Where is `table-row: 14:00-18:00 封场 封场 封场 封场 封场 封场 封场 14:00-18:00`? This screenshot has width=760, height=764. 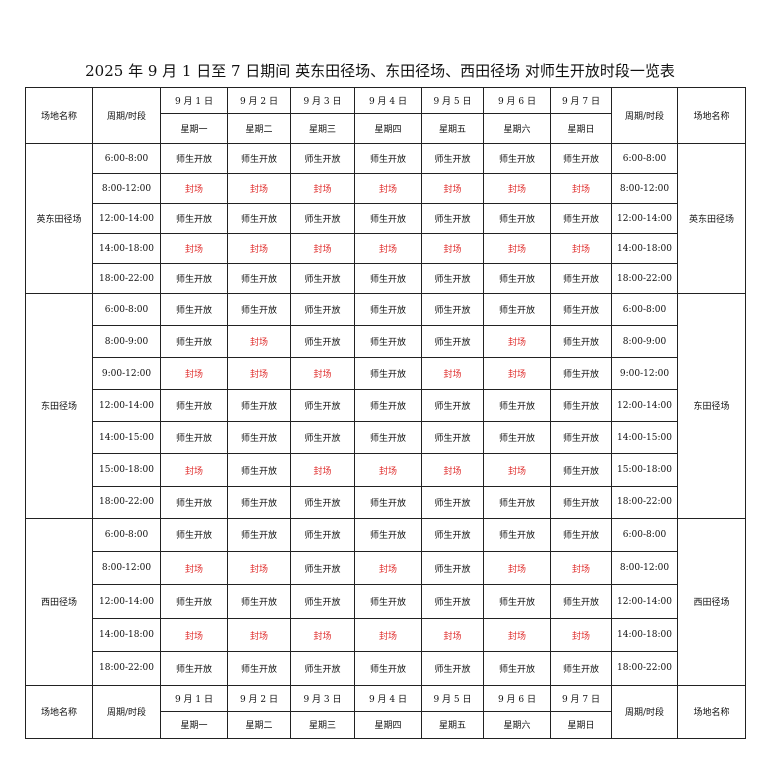 table-row: 14:00-18:00 封场 封场 封场 封场 封场 封场 封场 14:00-18:00 is located at coordinates (386, 635).